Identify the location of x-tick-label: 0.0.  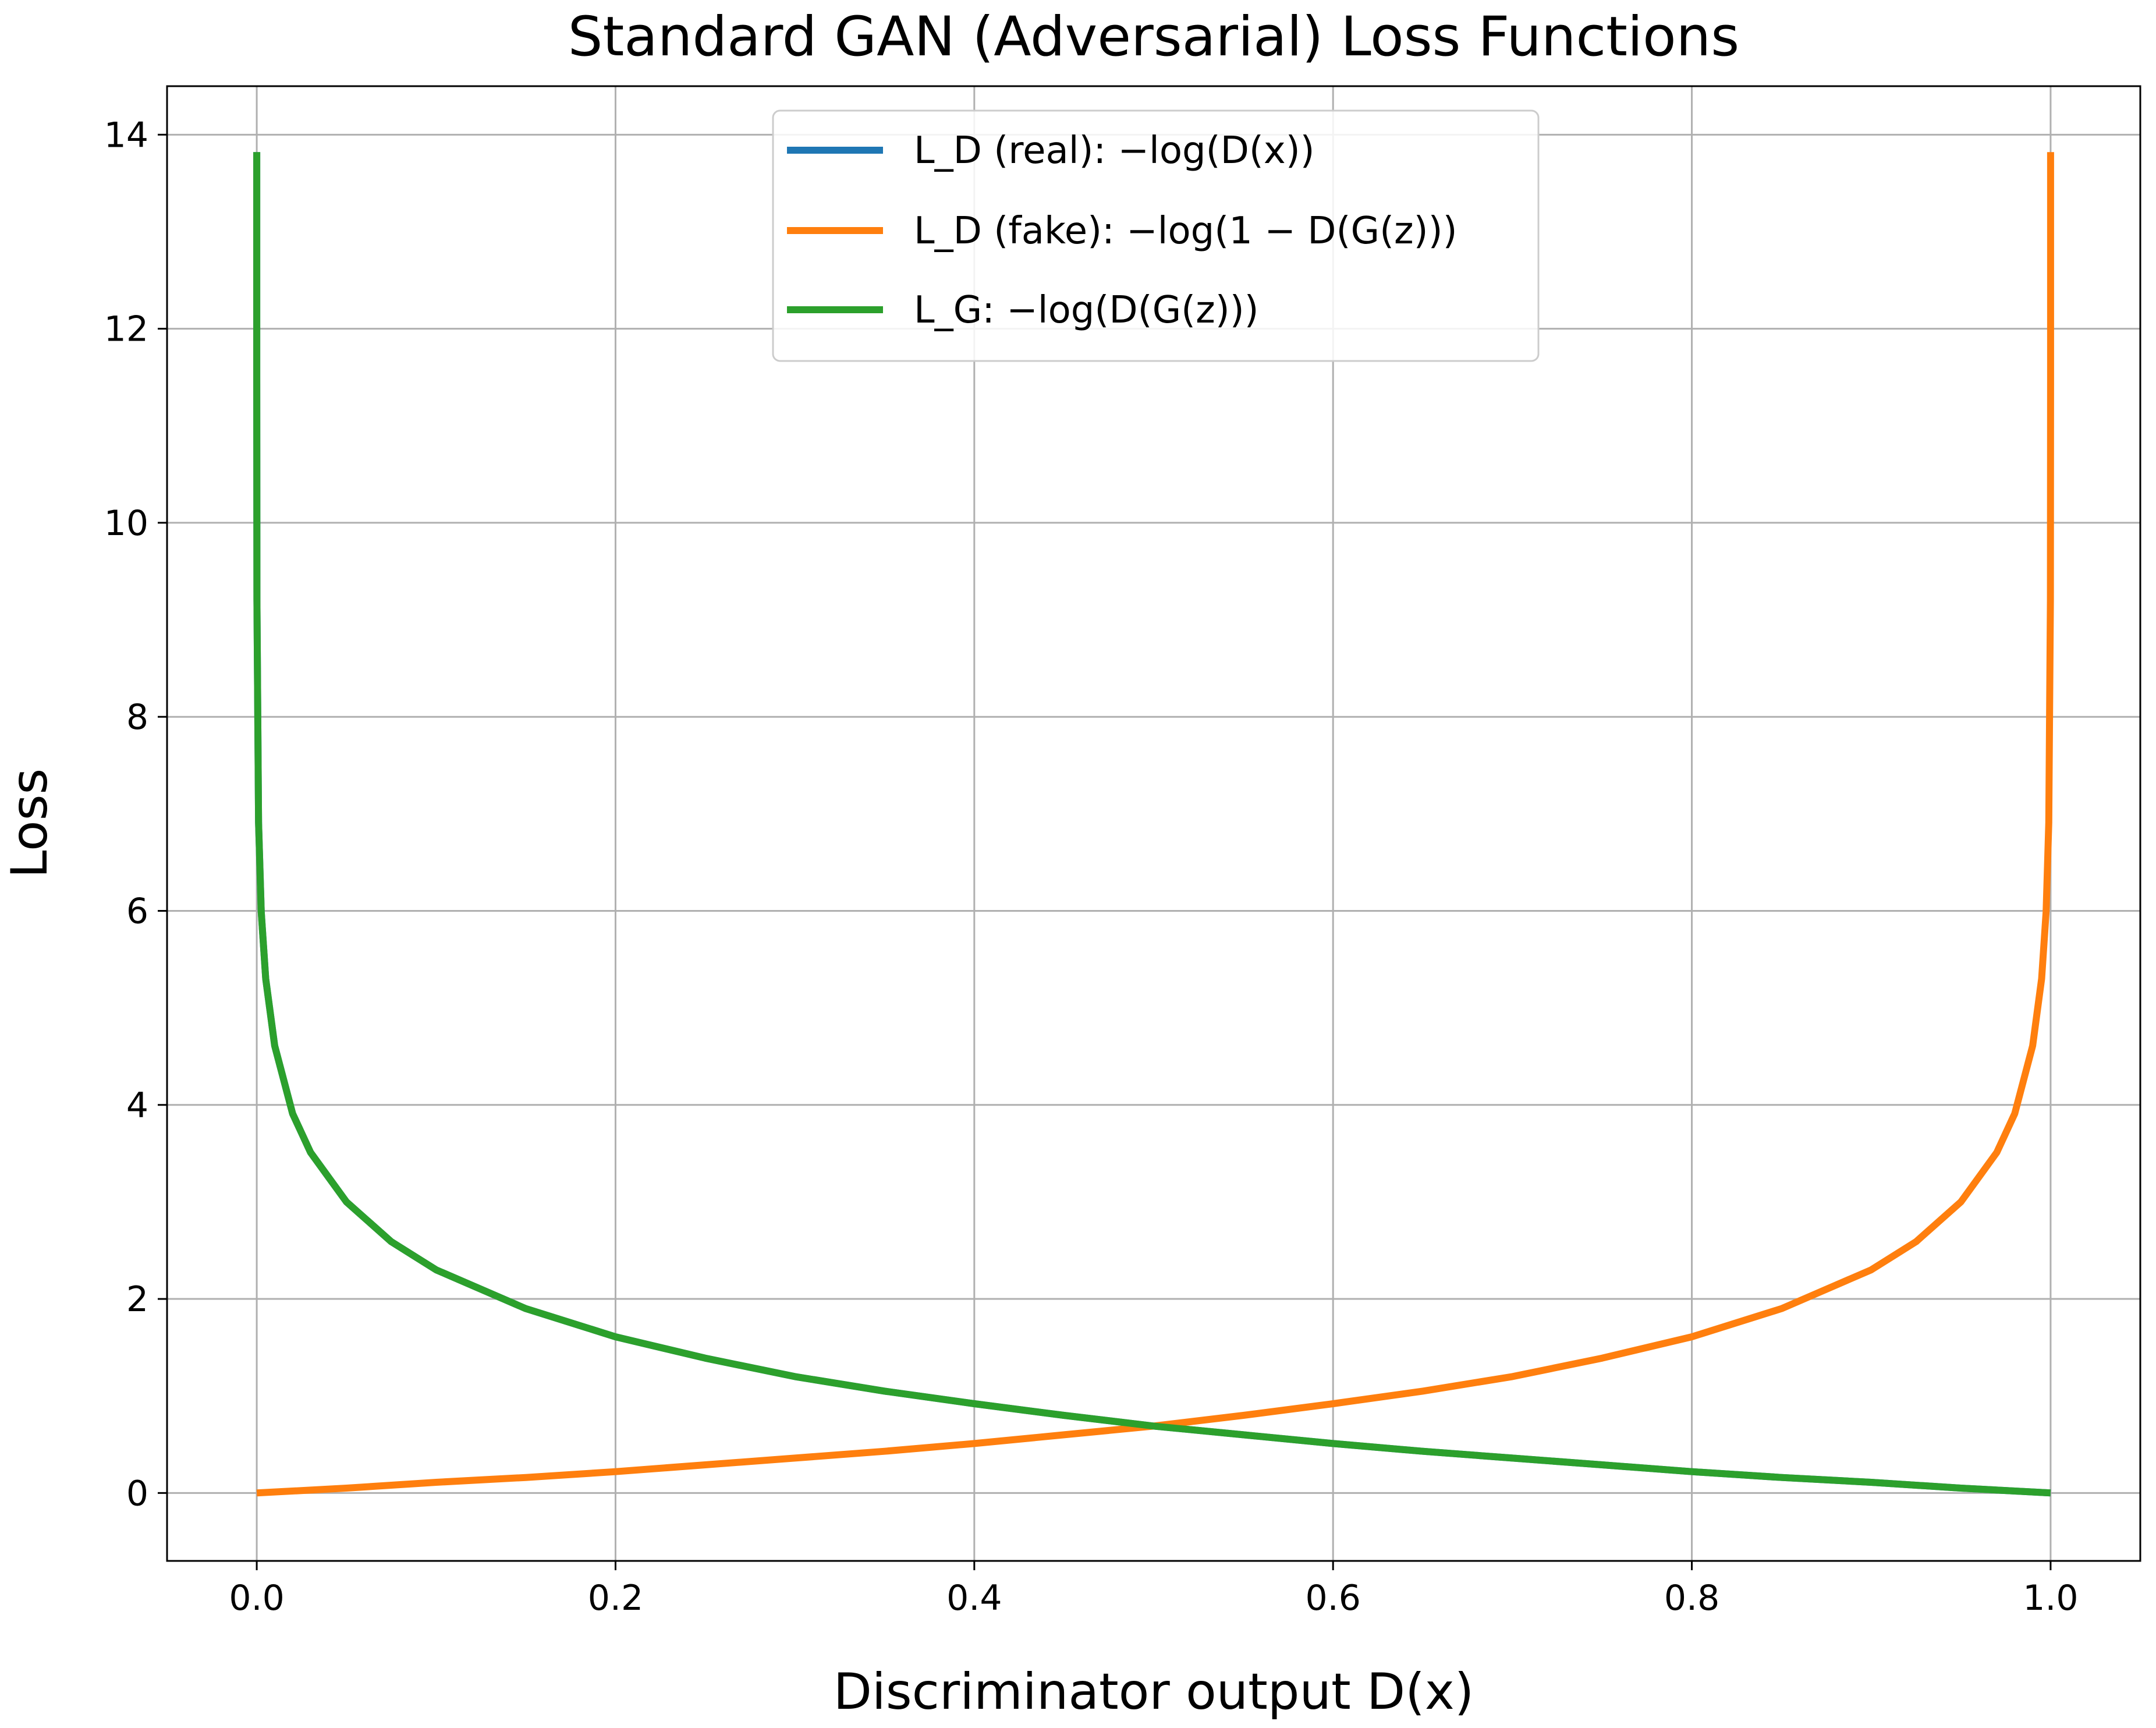
(256, 1598).